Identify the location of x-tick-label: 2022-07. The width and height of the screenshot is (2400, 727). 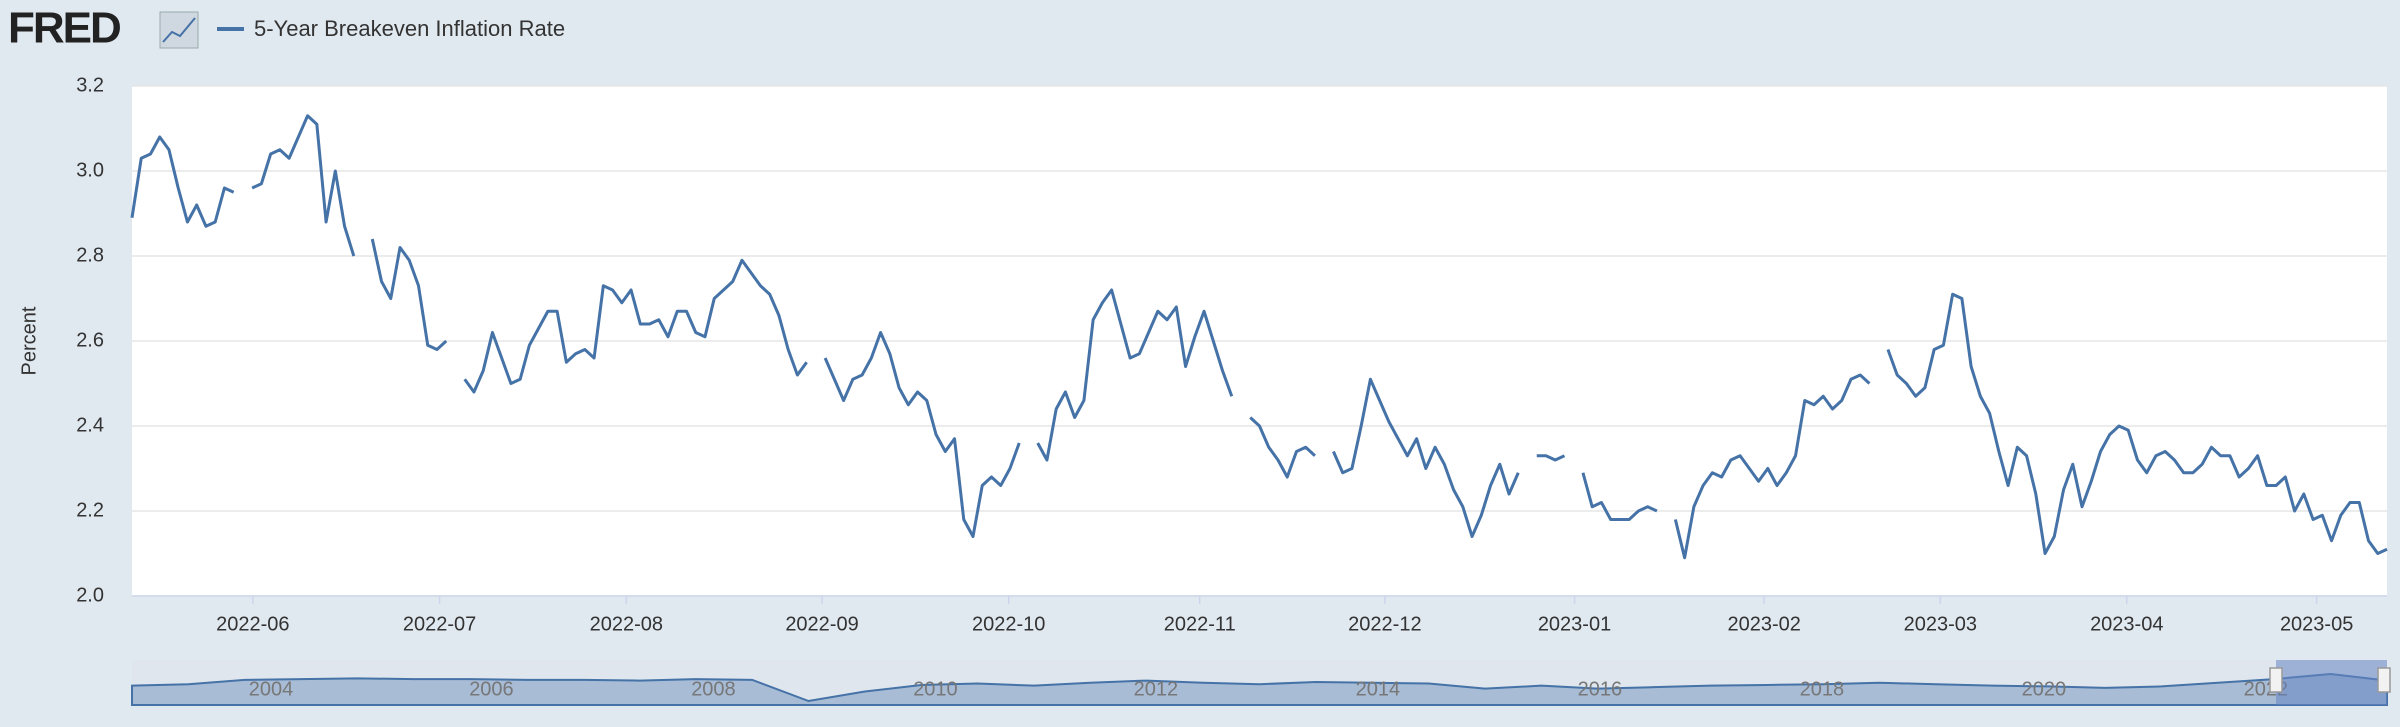
(439, 624).